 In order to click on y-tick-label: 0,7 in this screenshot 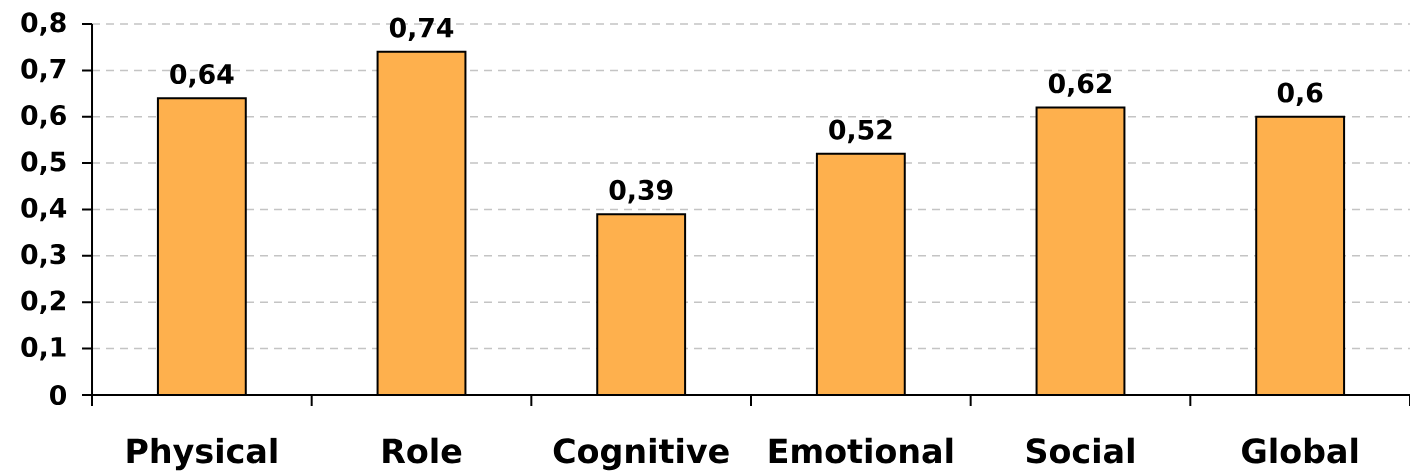, I will do `click(43, 70)`.